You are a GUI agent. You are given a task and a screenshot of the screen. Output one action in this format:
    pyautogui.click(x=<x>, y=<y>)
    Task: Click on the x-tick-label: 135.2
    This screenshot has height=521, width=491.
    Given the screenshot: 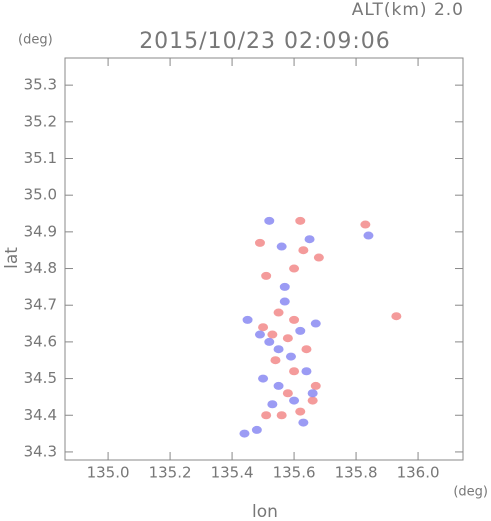 What is the action you would take?
    pyautogui.click(x=170, y=473)
    